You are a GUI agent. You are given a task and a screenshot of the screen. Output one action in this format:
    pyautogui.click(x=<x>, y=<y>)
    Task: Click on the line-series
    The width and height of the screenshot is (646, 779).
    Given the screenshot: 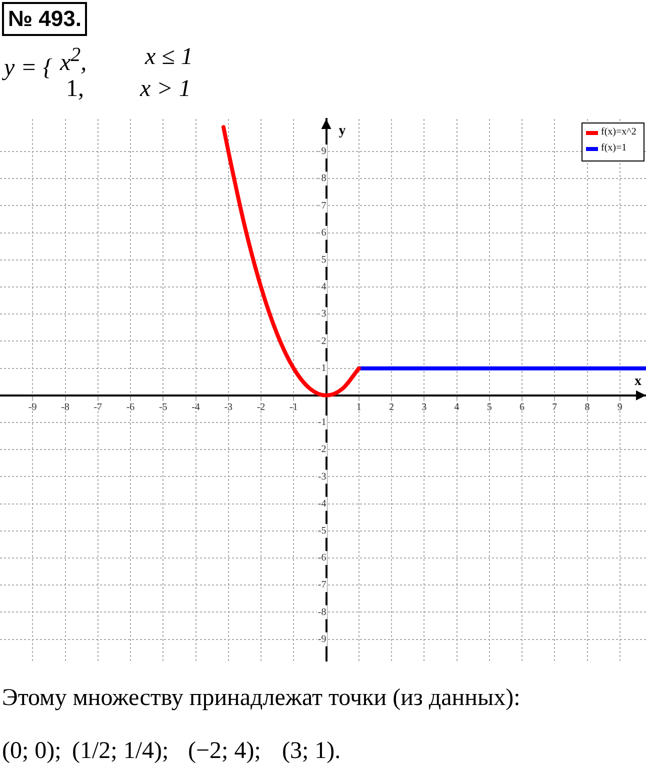 What is the action you would take?
    pyautogui.click(x=291, y=261)
    